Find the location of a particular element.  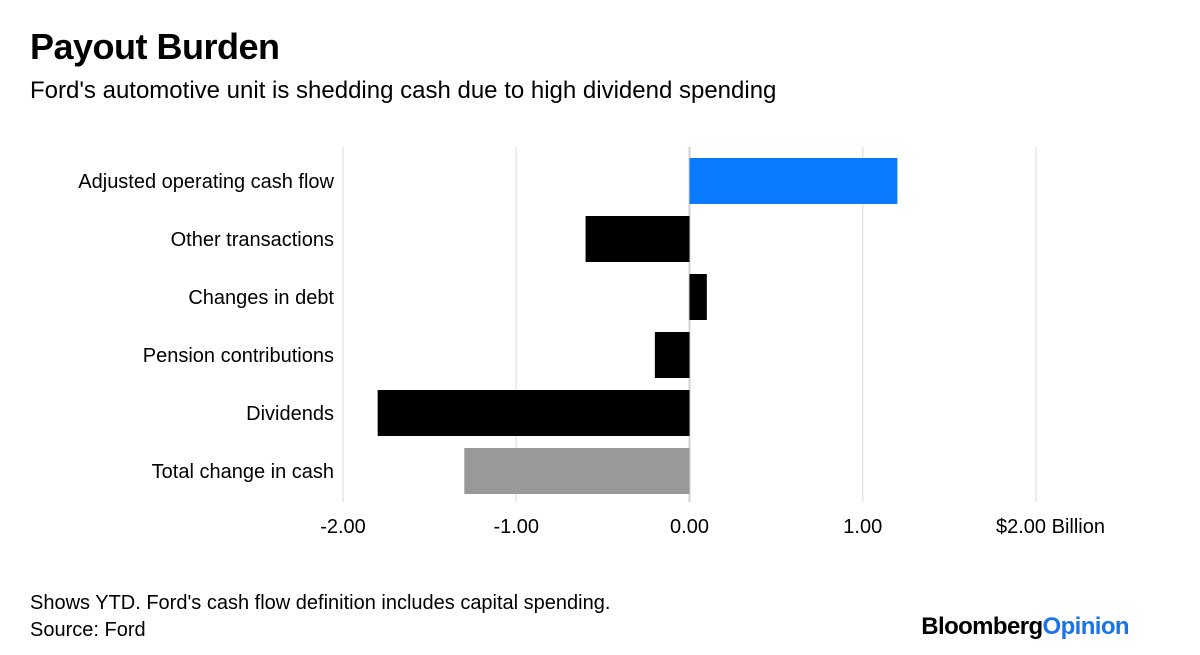

brand-bloomberg: Bloomberg is located at coordinates (982, 626).